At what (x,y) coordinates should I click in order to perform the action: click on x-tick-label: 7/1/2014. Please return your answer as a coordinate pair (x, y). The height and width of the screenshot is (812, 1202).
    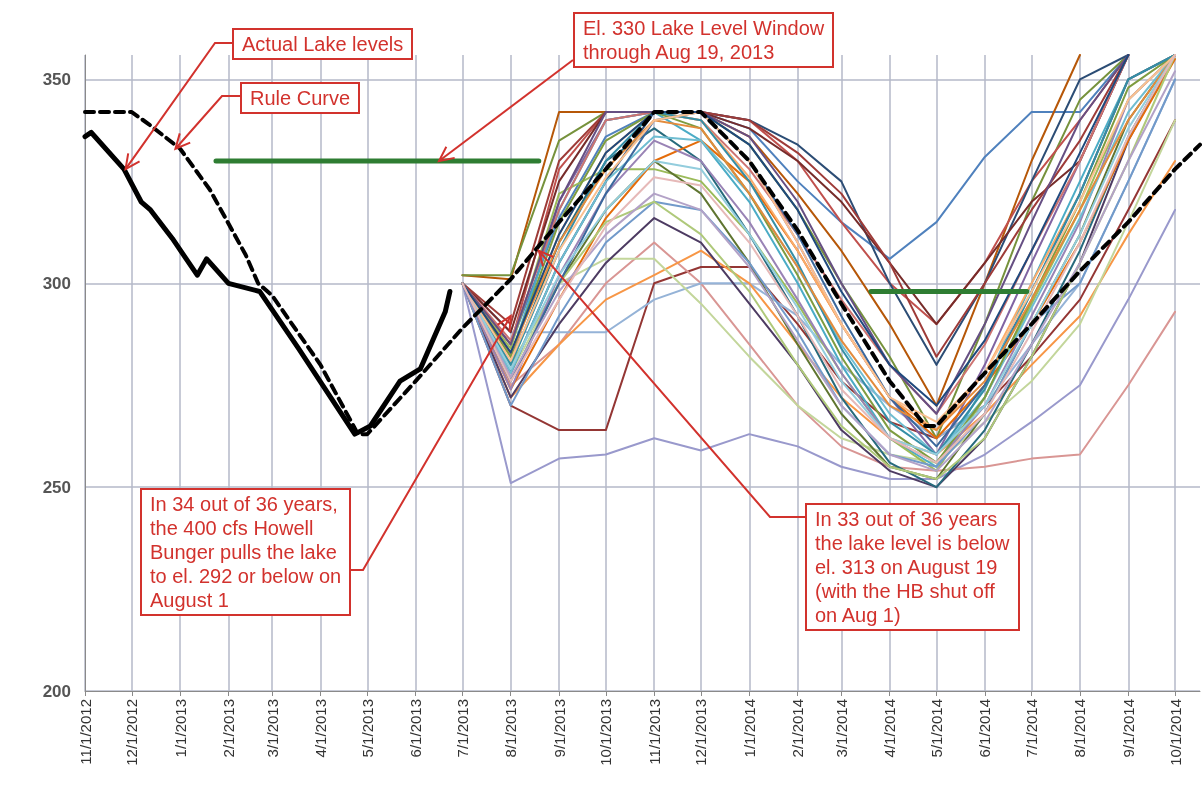
    Looking at the image, I should click on (1032, 728).